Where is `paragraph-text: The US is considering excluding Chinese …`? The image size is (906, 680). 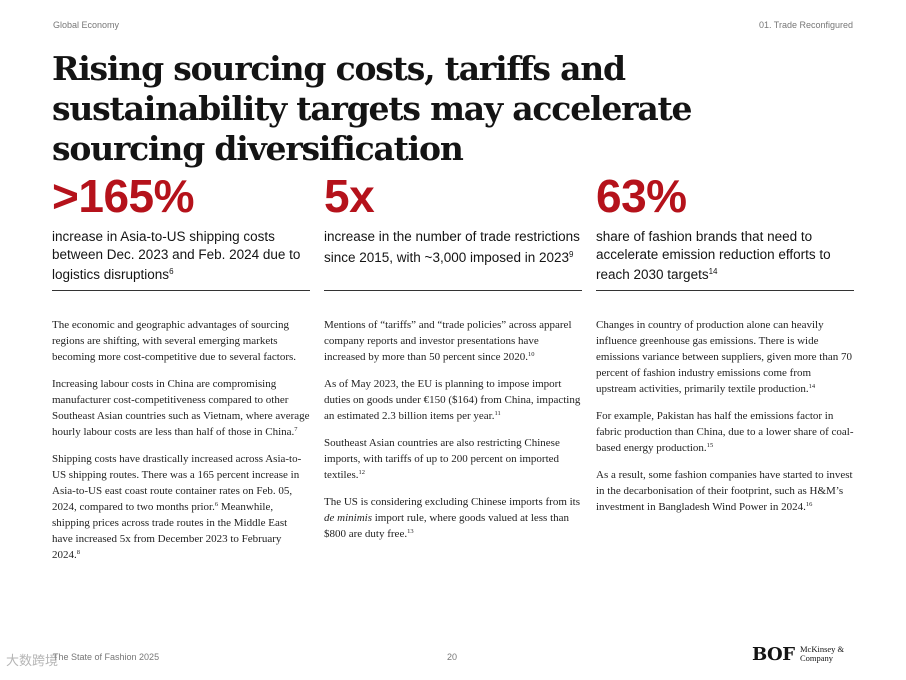 paragraph-text: The US is considering excluding Chinese … is located at coordinates (452, 502).